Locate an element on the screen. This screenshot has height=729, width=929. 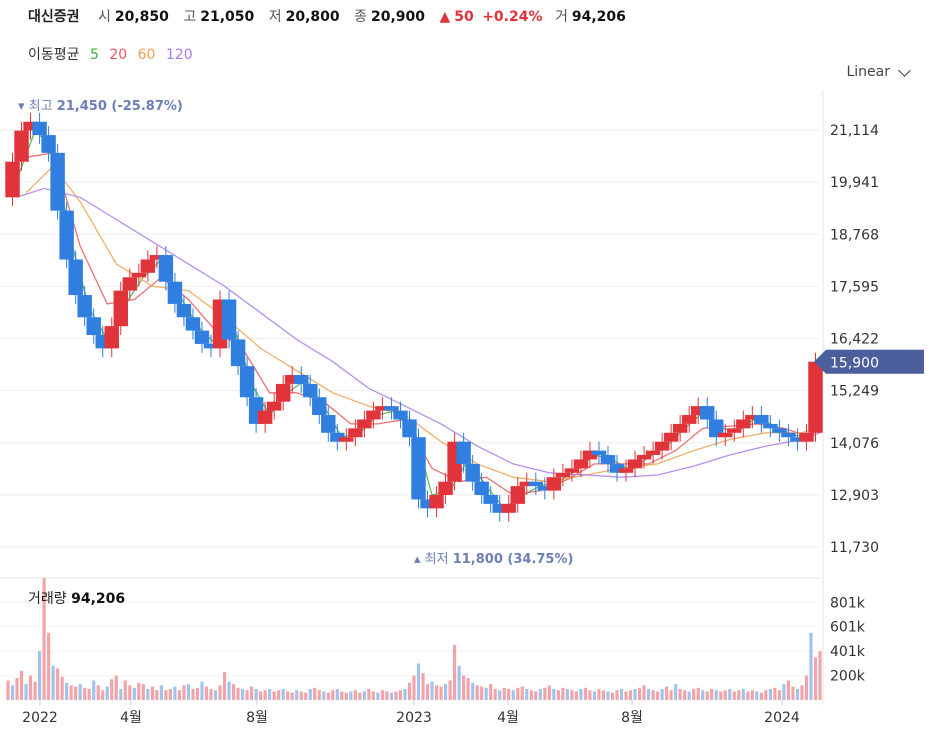
ma-20: 20 is located at coordinates (118, 55).